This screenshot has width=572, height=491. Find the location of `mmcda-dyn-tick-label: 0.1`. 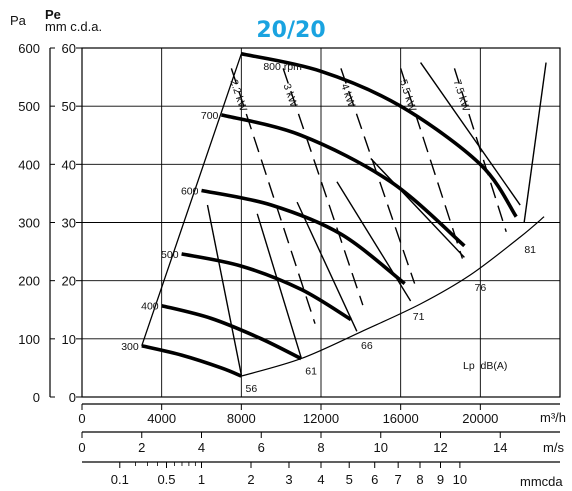

mmcda-dyn-tick-label: 0.1 is located at coordinates (120, 479).